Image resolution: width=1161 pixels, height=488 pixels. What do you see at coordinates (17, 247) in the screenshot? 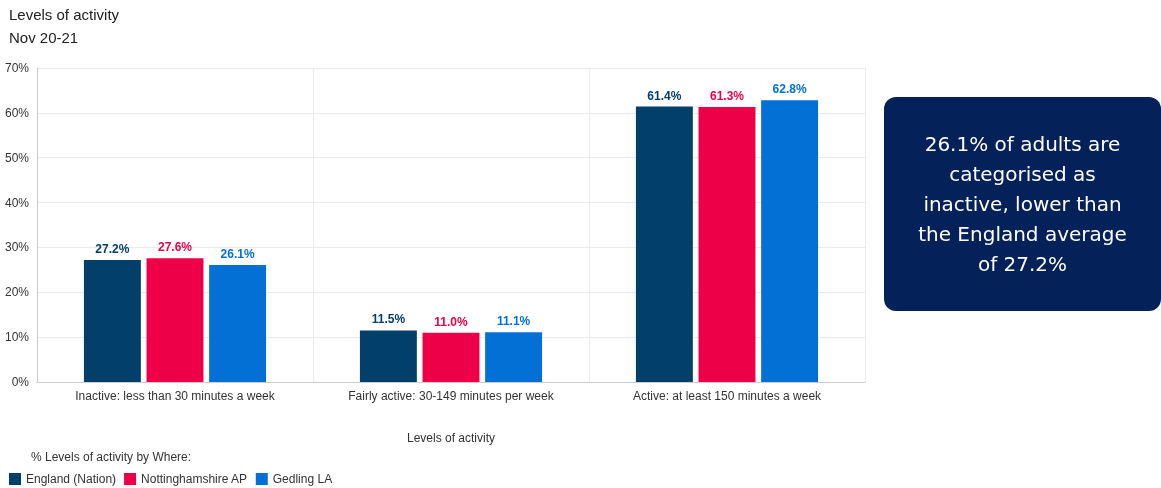
I see `y-tick-label: 30%` at bounding box center [17, 247].